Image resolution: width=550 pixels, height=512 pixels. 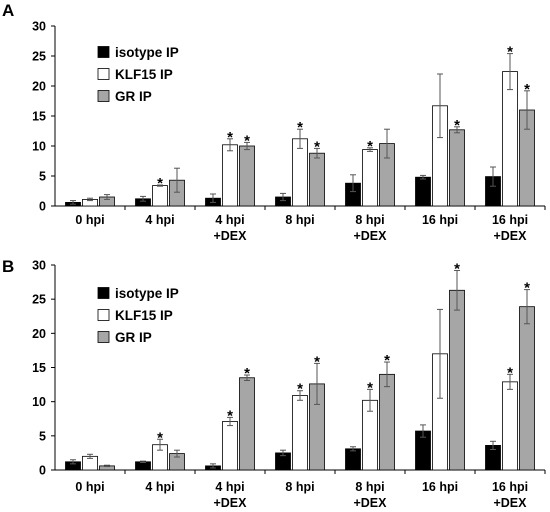 I want to click on panel-label-b: B, so click(x=8, y=266).